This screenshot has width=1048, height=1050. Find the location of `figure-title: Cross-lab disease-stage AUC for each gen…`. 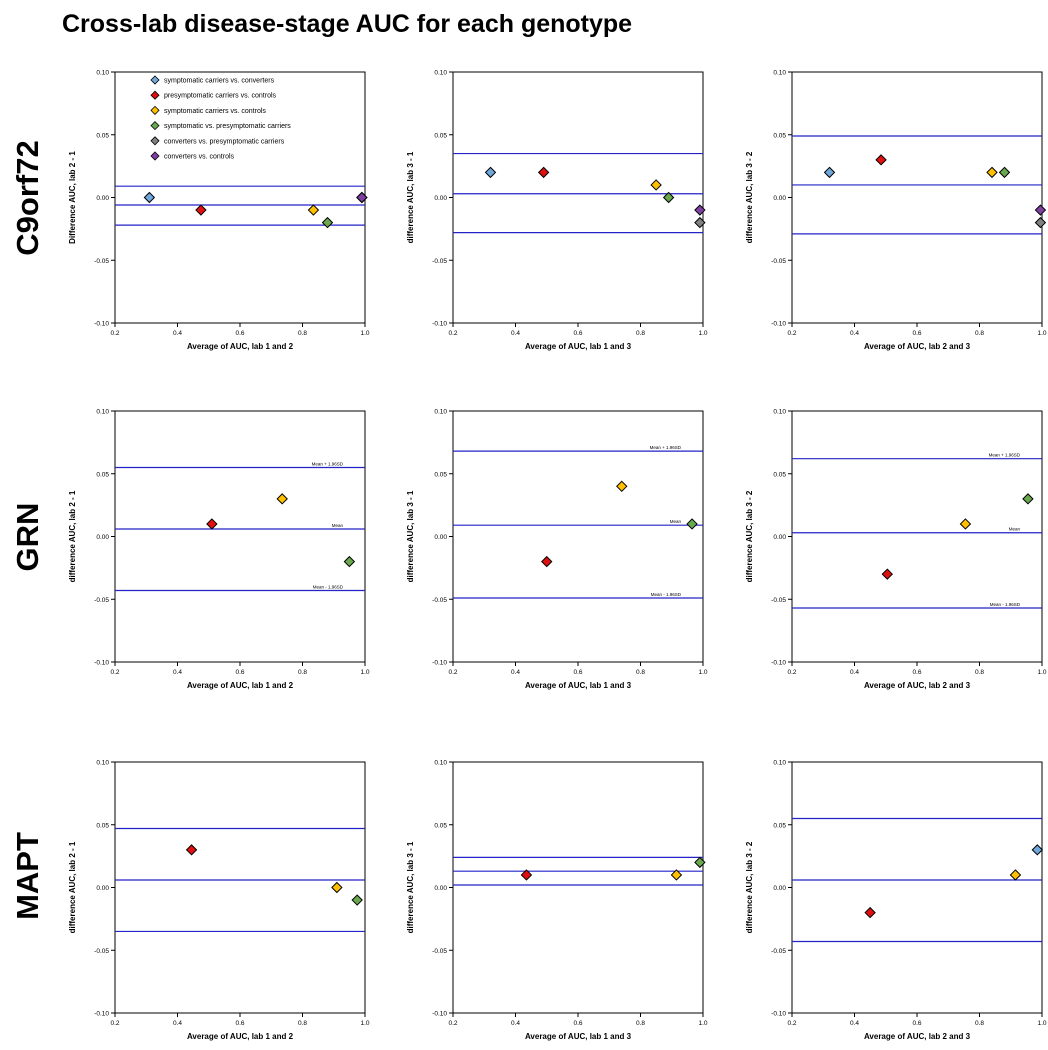

figure-title: Cross-lab disease-stage AUC for each gen… is located at coordinates (347, 24).